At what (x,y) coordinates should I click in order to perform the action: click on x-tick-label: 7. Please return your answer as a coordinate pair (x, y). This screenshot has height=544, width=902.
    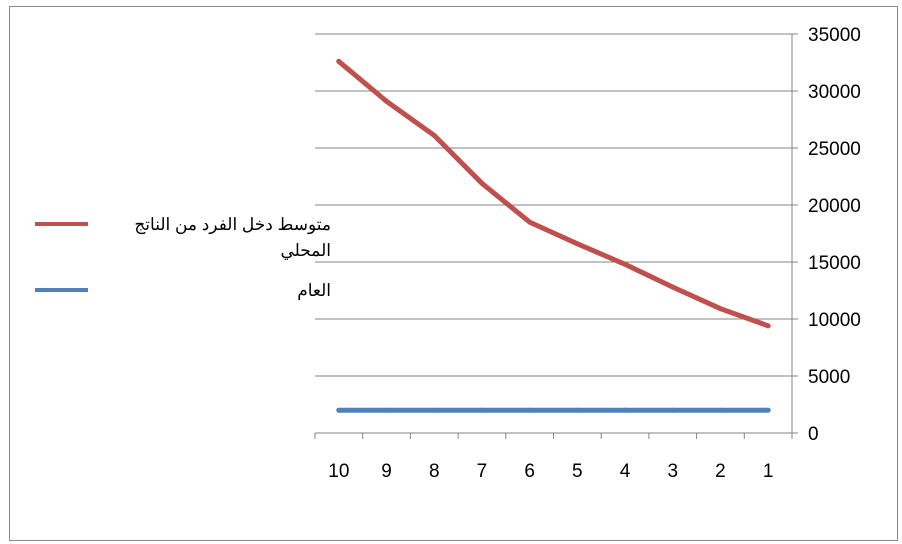
    Looking at the image, I should click on (482, 471).